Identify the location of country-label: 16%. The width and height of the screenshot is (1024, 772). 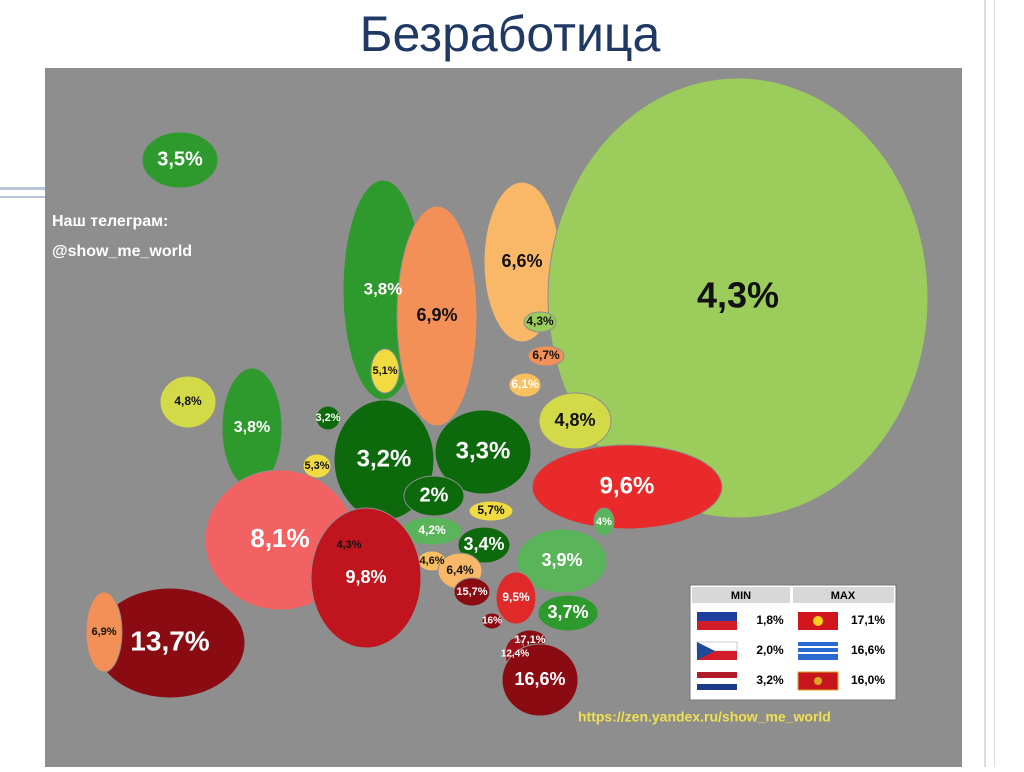
(492, 621).